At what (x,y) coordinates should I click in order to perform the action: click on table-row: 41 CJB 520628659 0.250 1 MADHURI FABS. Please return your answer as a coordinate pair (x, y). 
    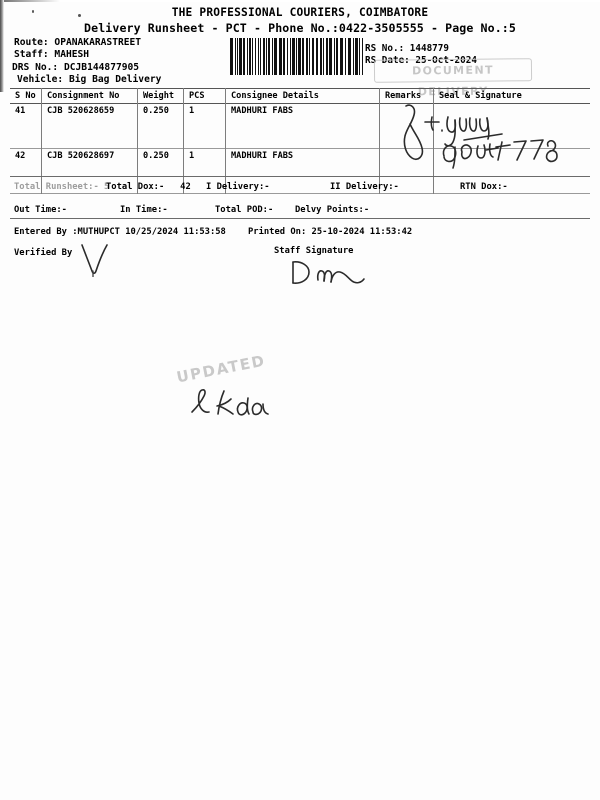
    Looking at the image, I should click on (300, 126).